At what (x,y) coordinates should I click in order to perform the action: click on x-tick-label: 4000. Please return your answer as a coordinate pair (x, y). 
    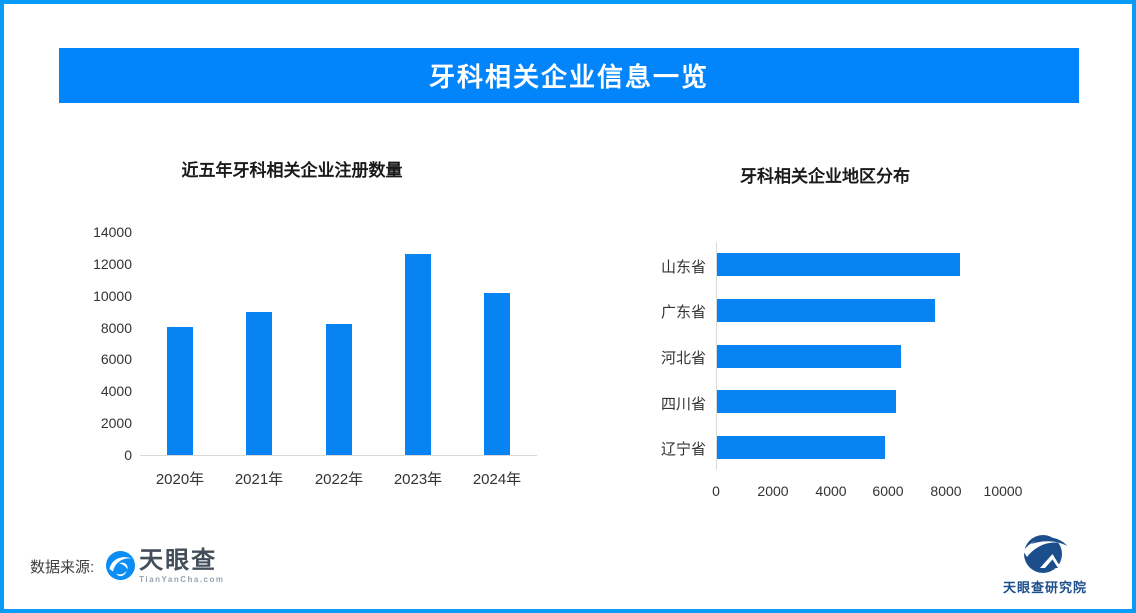
    Looking at the image, I should click on (831, 491).